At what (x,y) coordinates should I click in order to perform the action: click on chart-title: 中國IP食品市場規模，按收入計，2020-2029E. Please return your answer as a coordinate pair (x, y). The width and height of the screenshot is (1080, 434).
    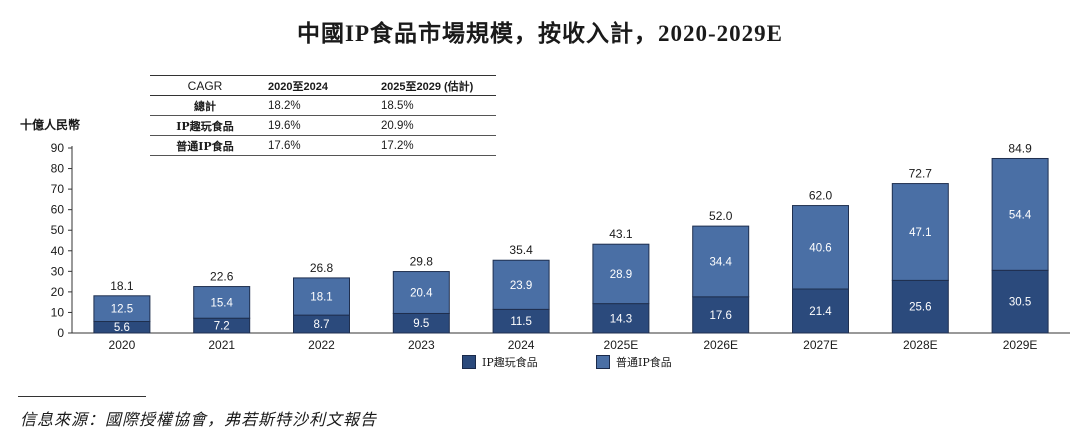
    Looking at the image, I should click on (540, 33).